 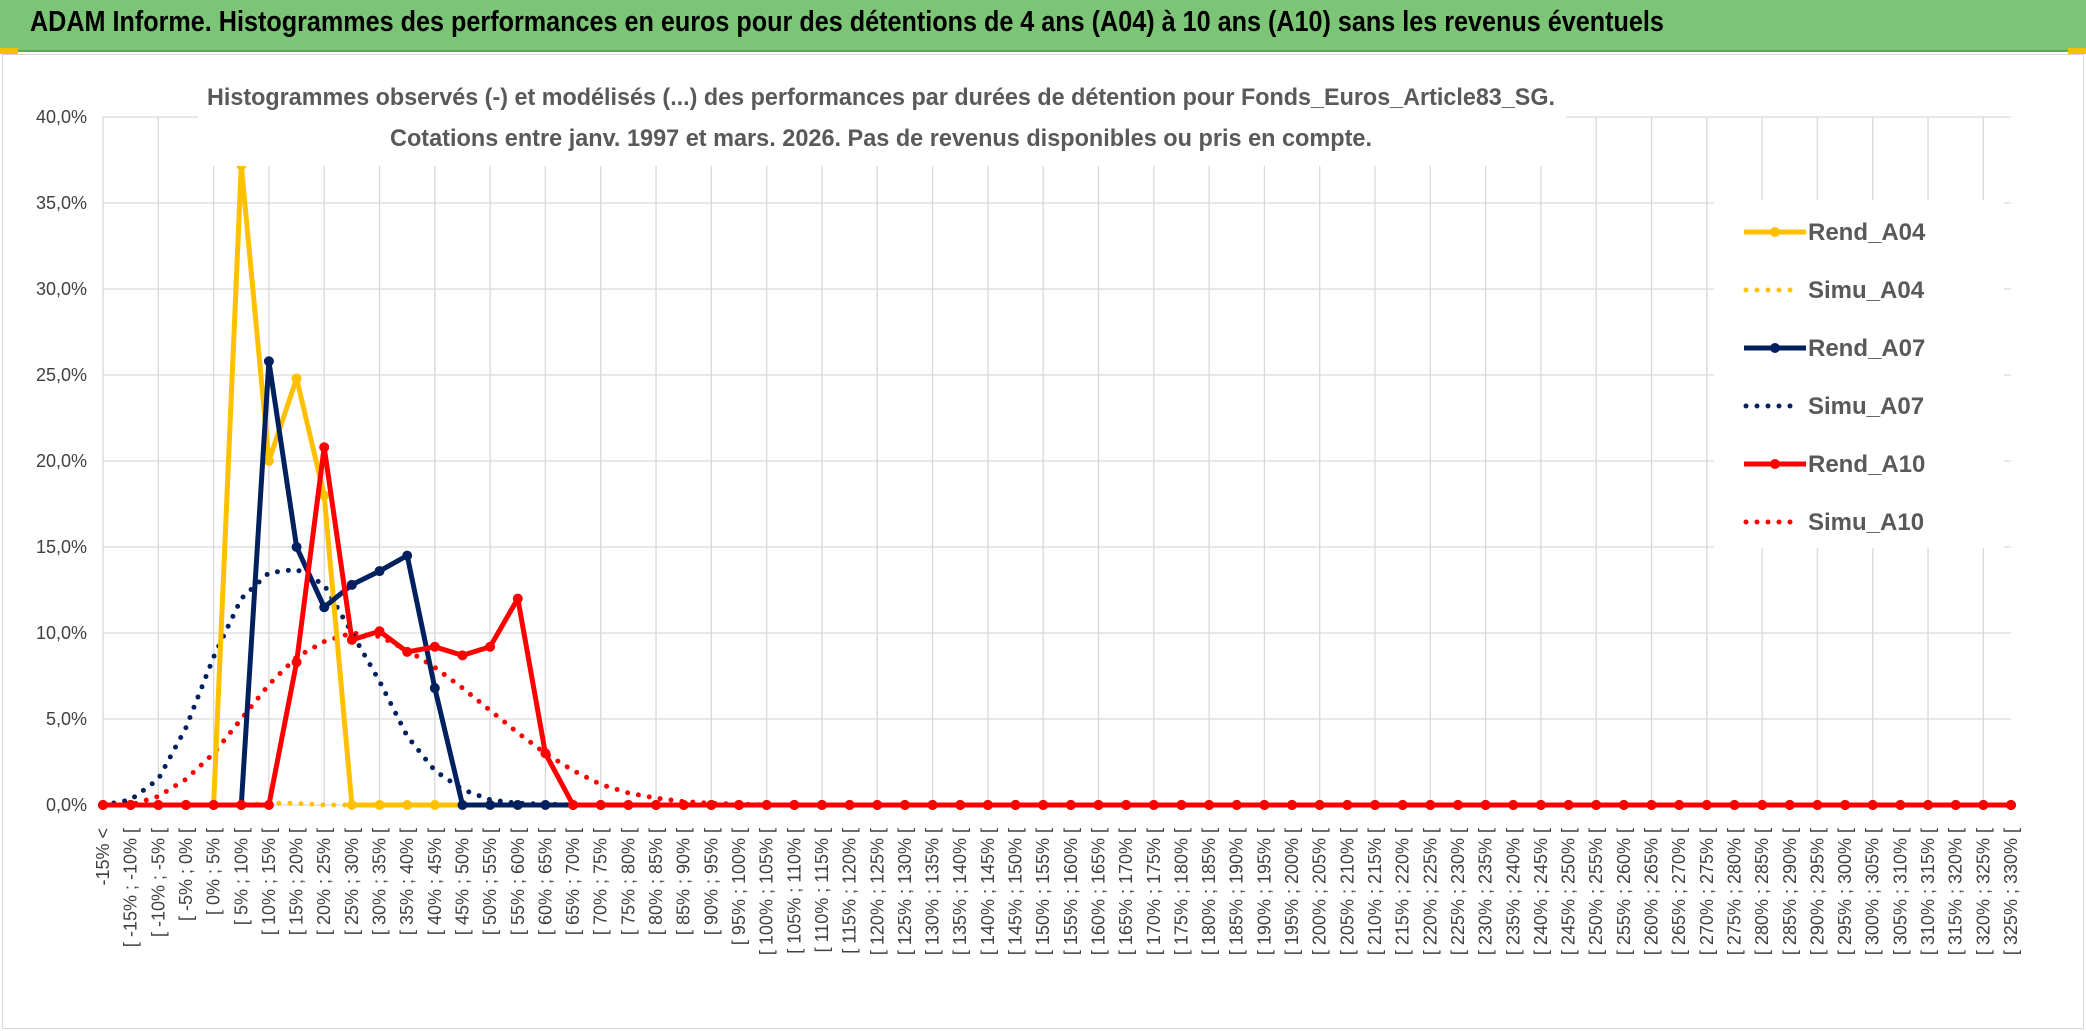 I want to click on legend-marker, so click(x=1775, y=464).